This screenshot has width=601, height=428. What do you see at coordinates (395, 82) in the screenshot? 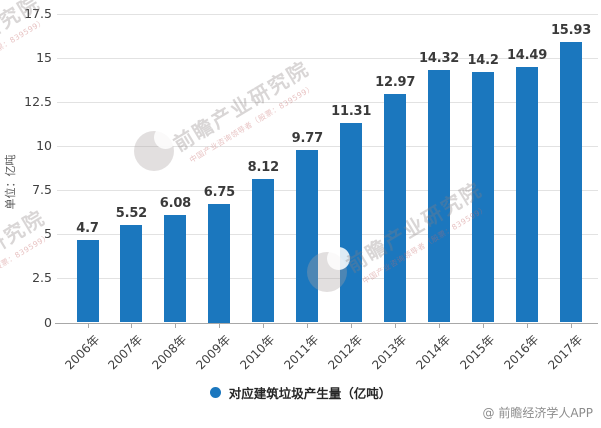
I see `bar-value-label: 12.97` at bounding box center [395, 82].